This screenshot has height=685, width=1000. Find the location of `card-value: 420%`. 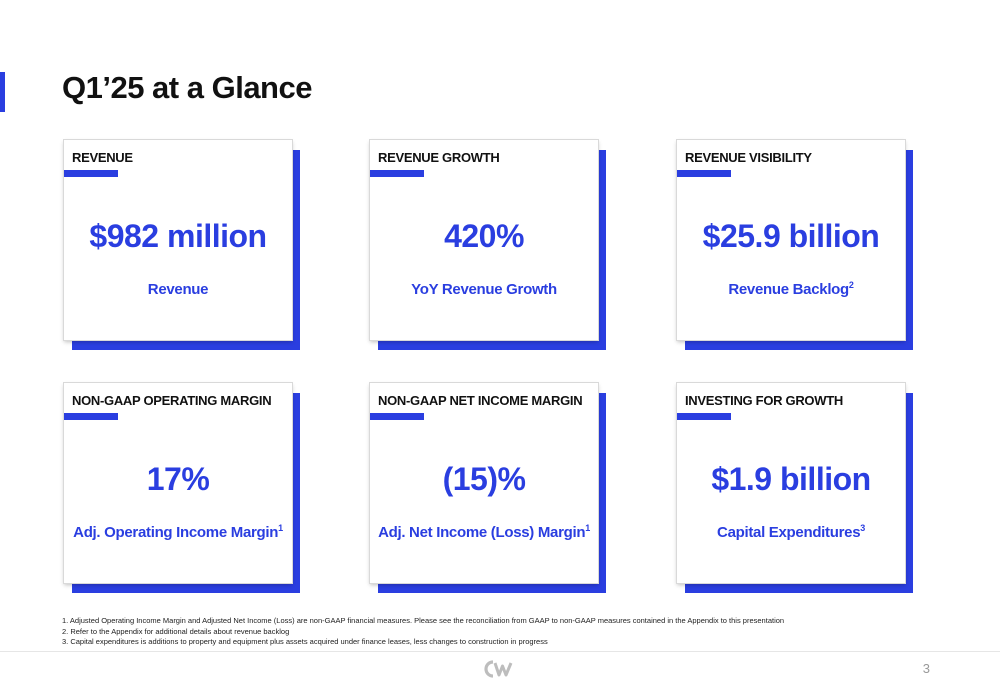

card-value: 420% is located at coordinates (484, 236).